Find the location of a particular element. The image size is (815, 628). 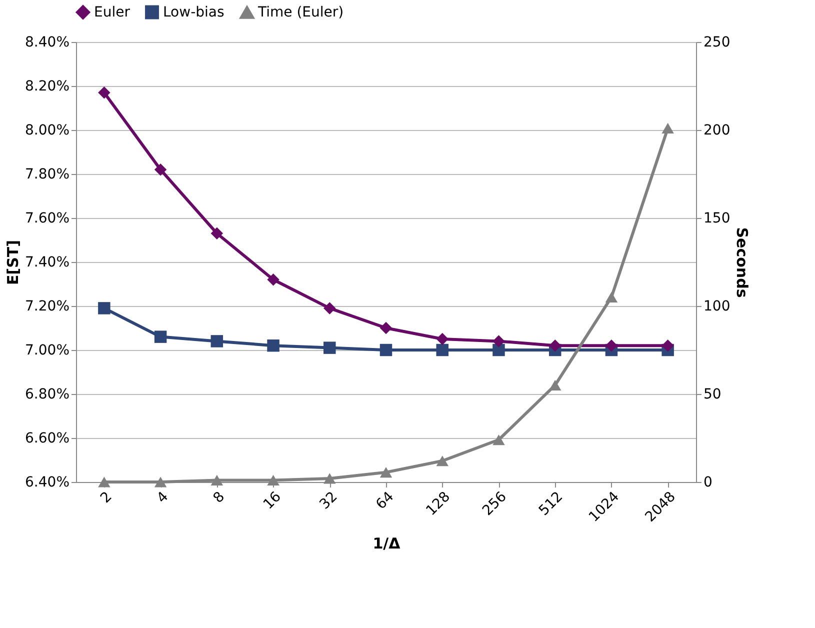

x-tick-label: 2 is located at coordinates (107, 497).